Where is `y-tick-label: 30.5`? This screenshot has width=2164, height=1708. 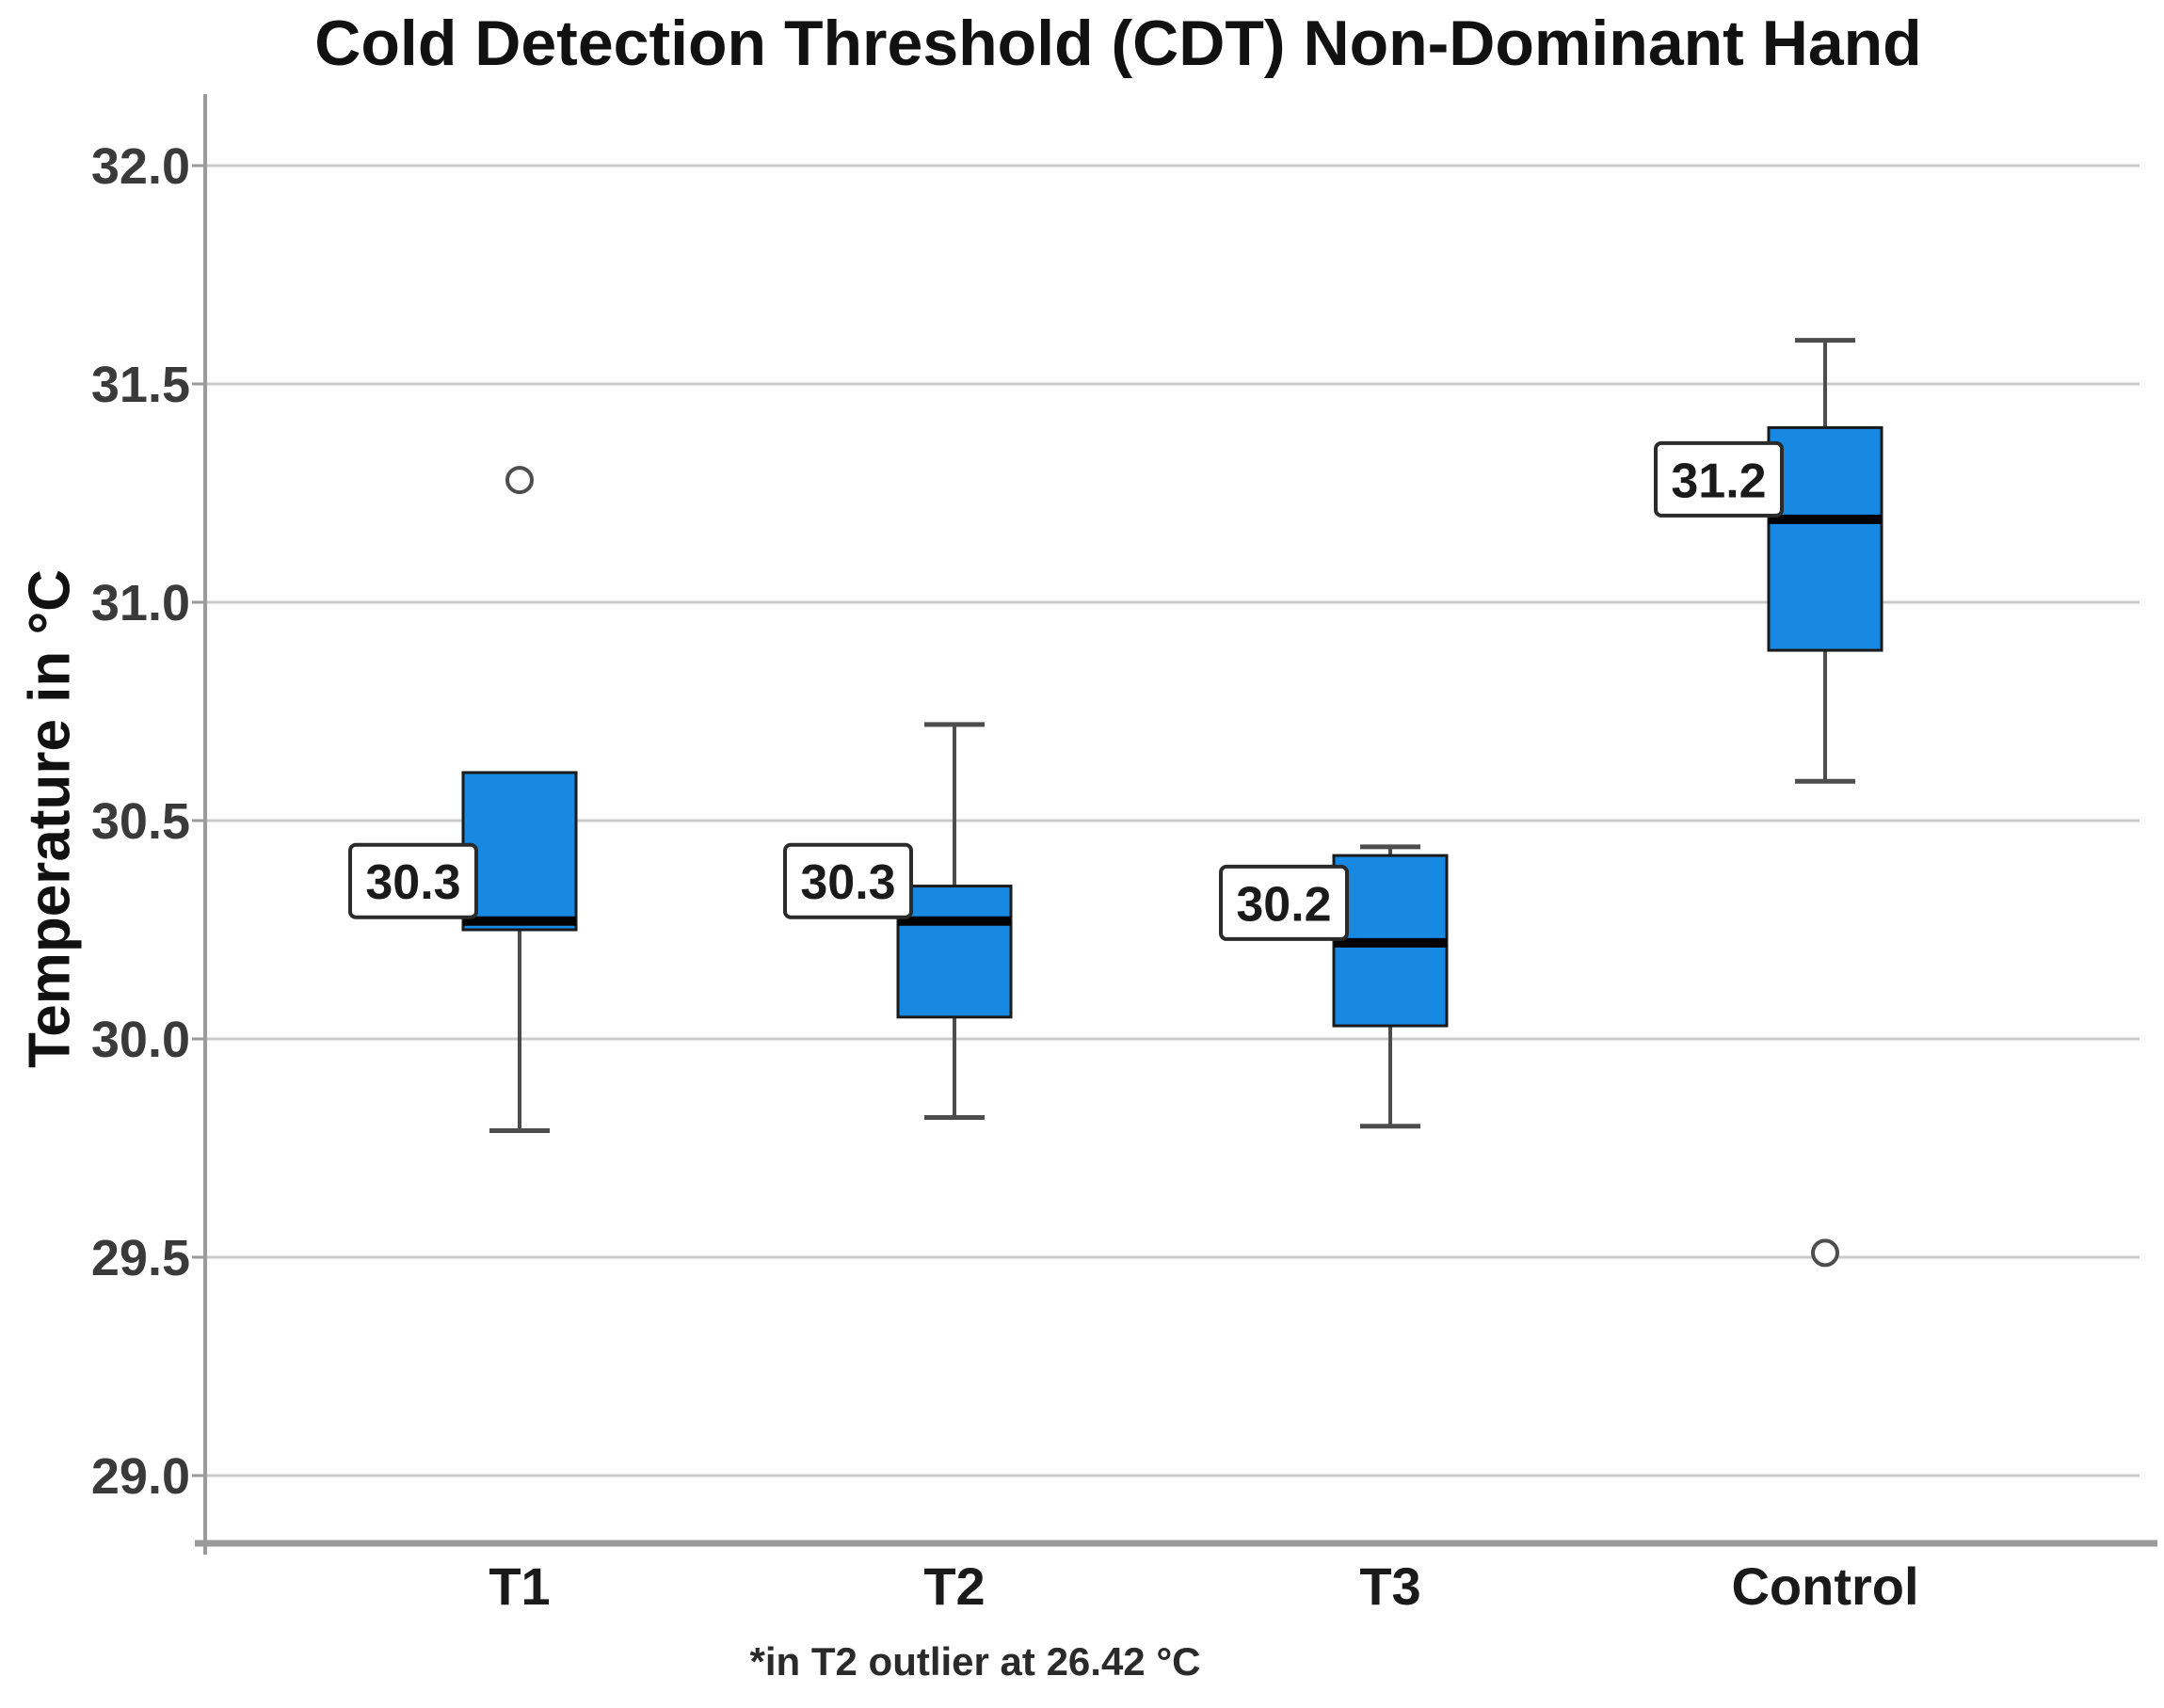
y-tick-label: 30.5 is located at coordinates (140, 821).